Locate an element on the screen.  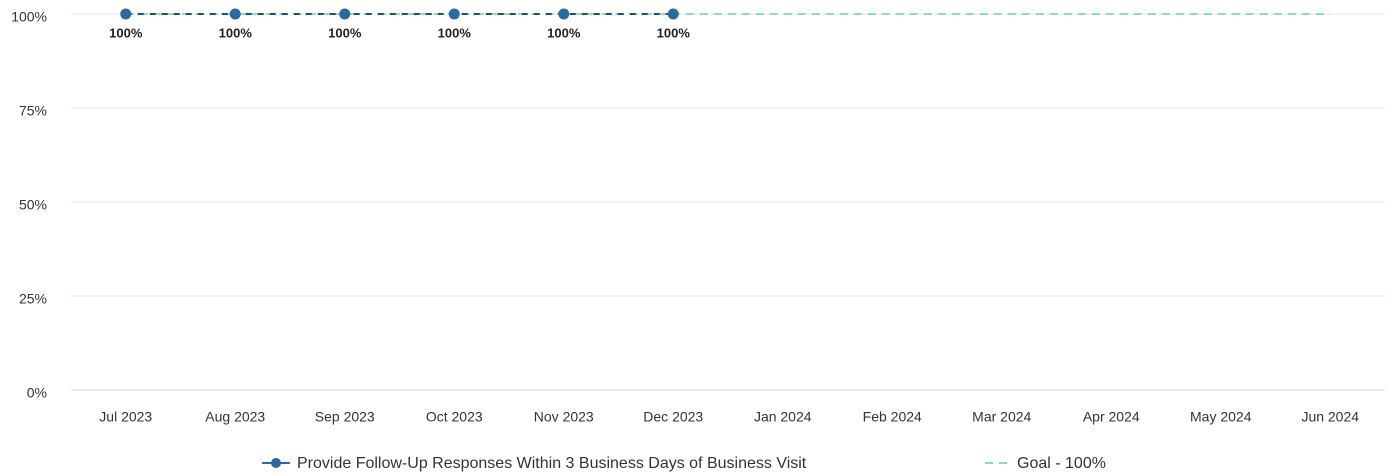
y-tick-label: 0% is located at coordinates (37, 393).